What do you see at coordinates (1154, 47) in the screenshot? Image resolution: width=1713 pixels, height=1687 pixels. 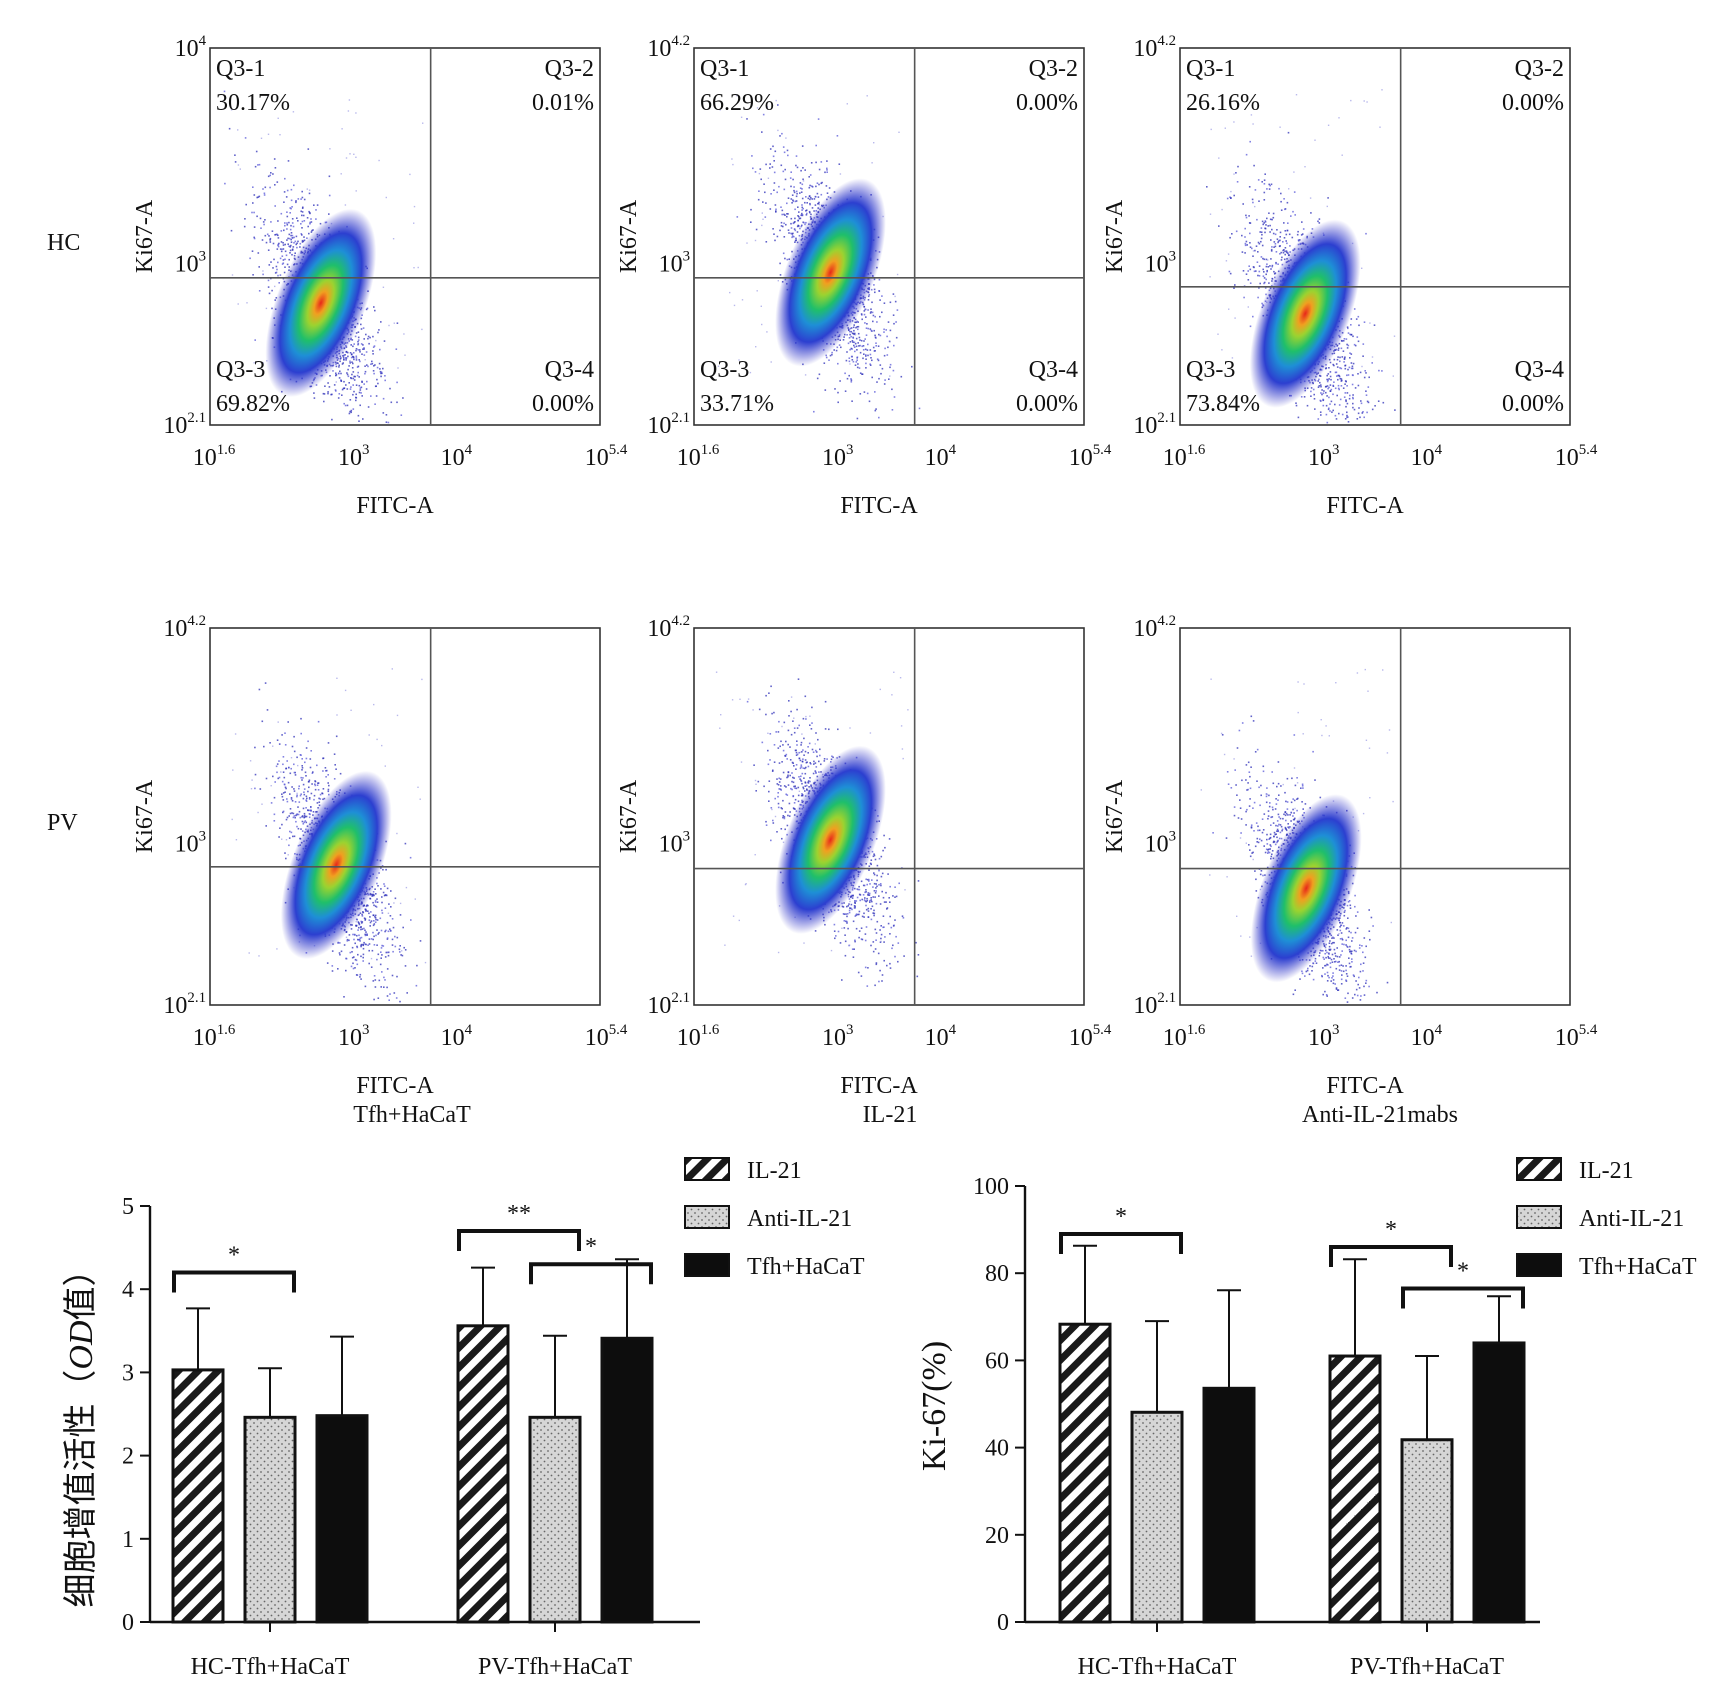 I see `y-tick-label: 104.2` at bounding box center [1154, 47].